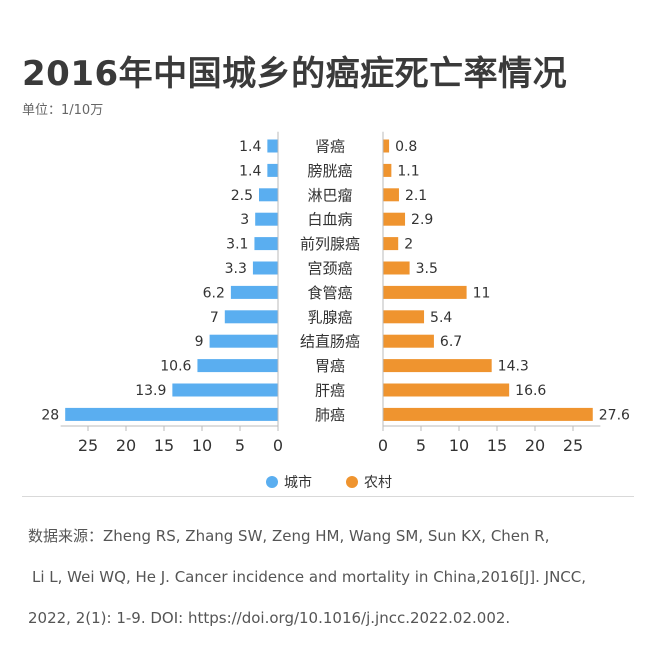  Describe the element at coordinates (427, 269) in the screenshot. I see `rural-value-label: 3.5` at that location.